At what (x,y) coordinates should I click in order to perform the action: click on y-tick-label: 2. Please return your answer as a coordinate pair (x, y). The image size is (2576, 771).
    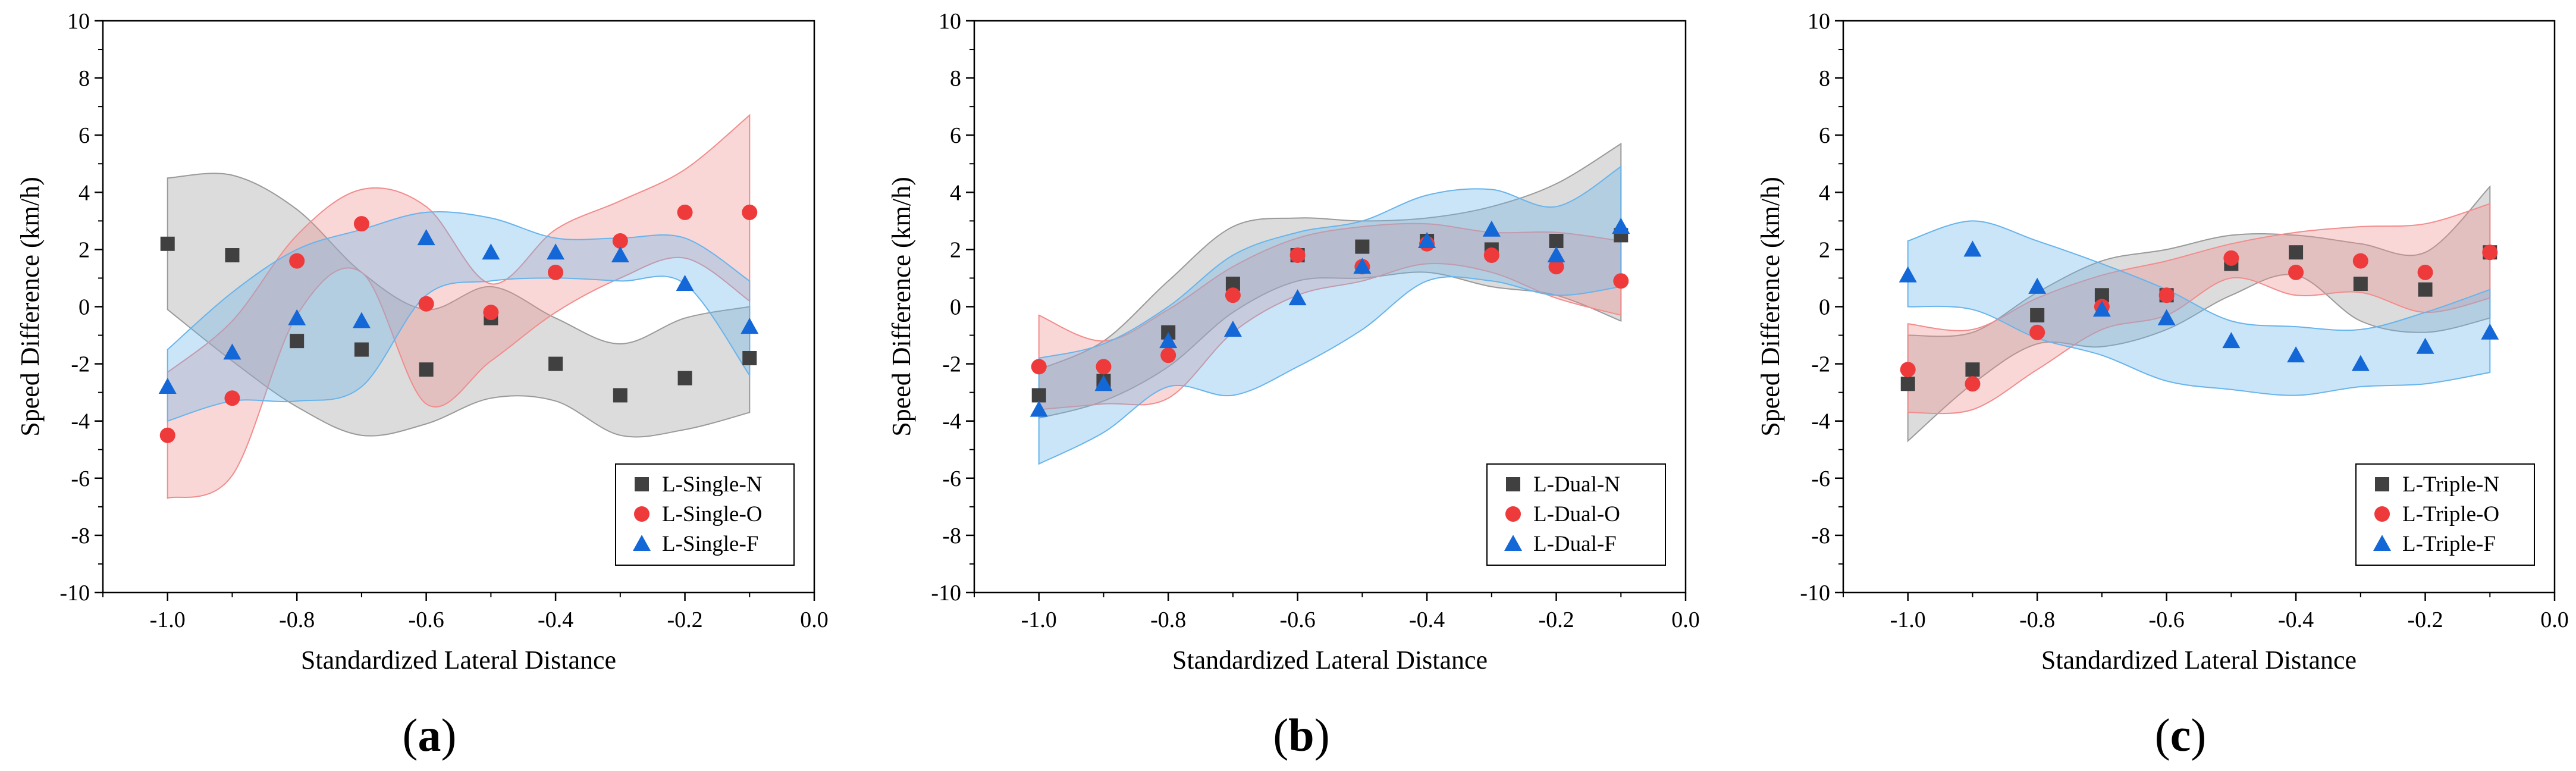
    Looking at the image, I should click on (955, 250).